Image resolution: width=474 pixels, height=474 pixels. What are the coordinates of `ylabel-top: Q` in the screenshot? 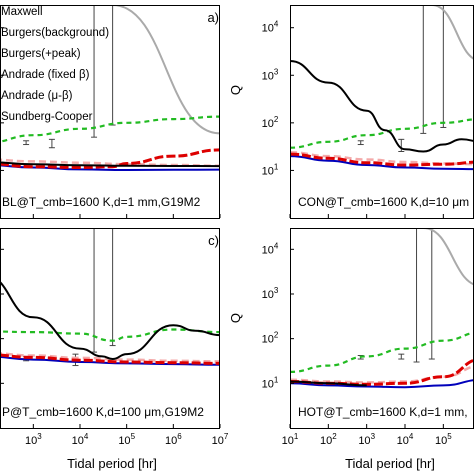 It's located at (235, 90).